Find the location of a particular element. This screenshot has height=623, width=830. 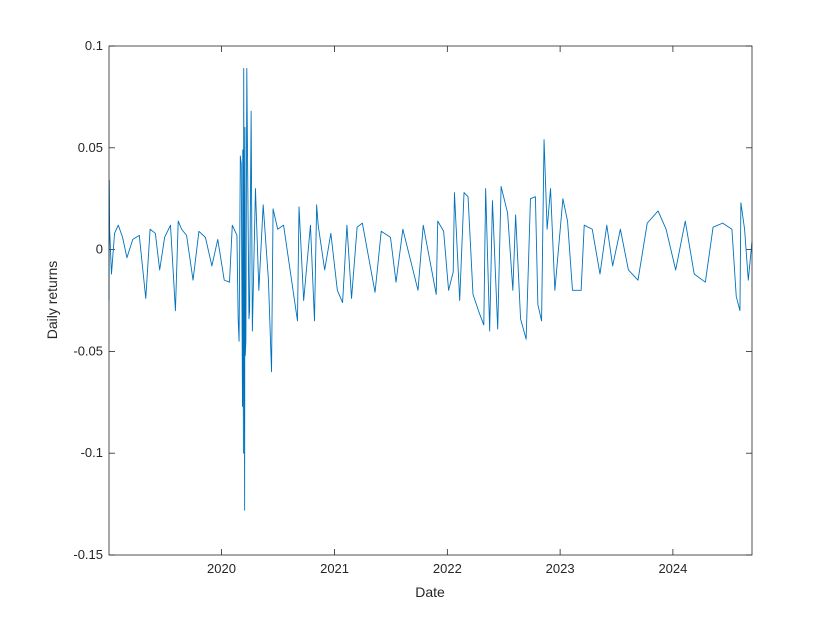

y-tick-label-3: -0.05 is located at coordinates (88, 350).